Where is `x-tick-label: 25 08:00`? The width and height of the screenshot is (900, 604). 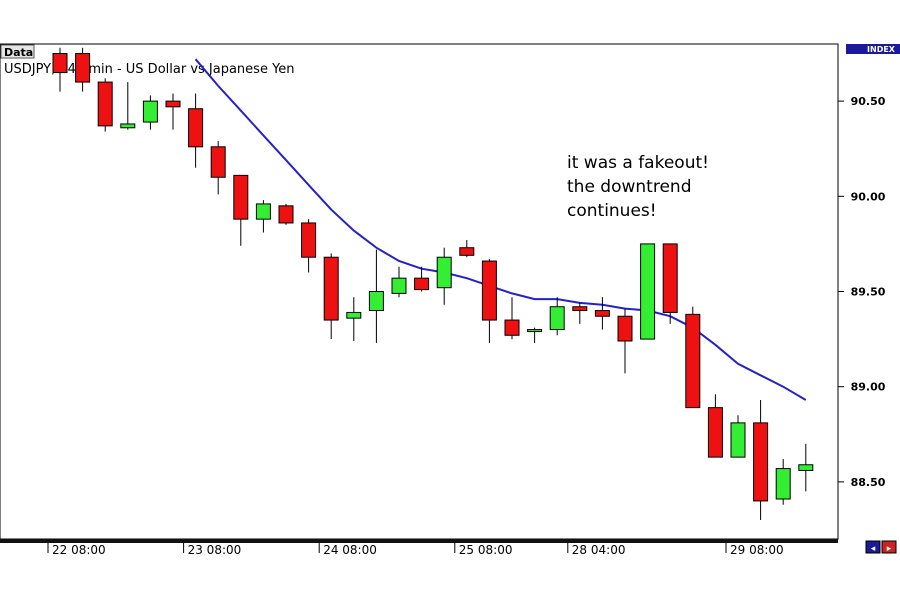
x-tick-label: 25 08:00 is located at coordinates (486, 550).